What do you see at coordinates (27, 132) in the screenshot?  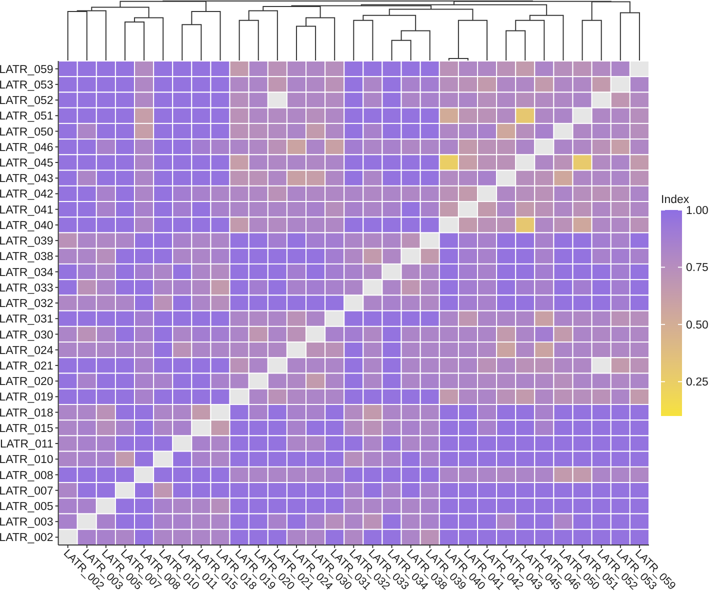 I see `y-tick-label: LATR_050` at bounding box center [27, 132].